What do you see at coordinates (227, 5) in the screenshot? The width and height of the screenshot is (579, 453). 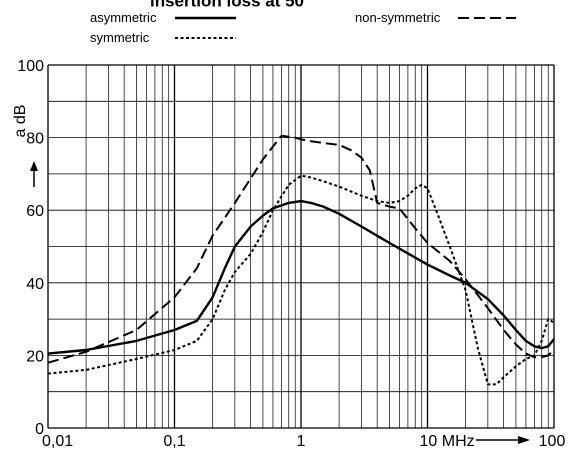 I see `chart-title: insertion loss at 50` at bounding box center [227, 5].